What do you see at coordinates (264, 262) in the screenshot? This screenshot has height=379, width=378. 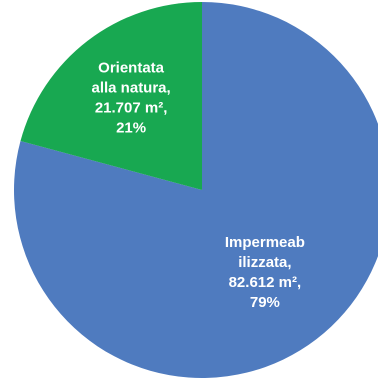 I see `pie-slice-label-line: ilizzata,` at bounding box center [264, 262].